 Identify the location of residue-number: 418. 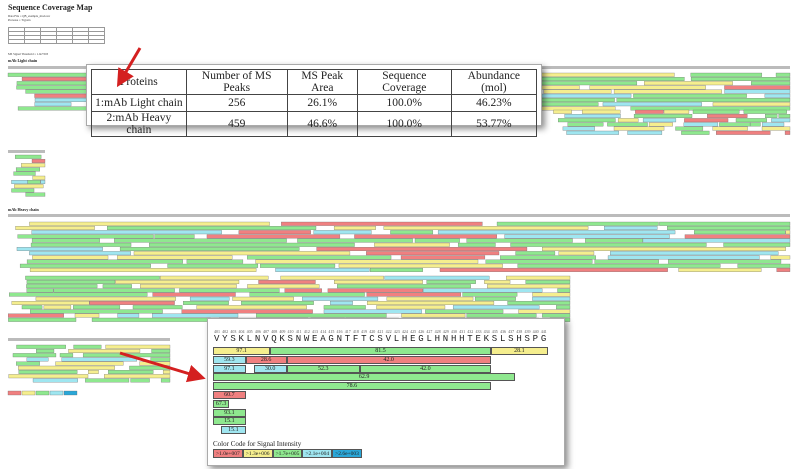
(355, 331).